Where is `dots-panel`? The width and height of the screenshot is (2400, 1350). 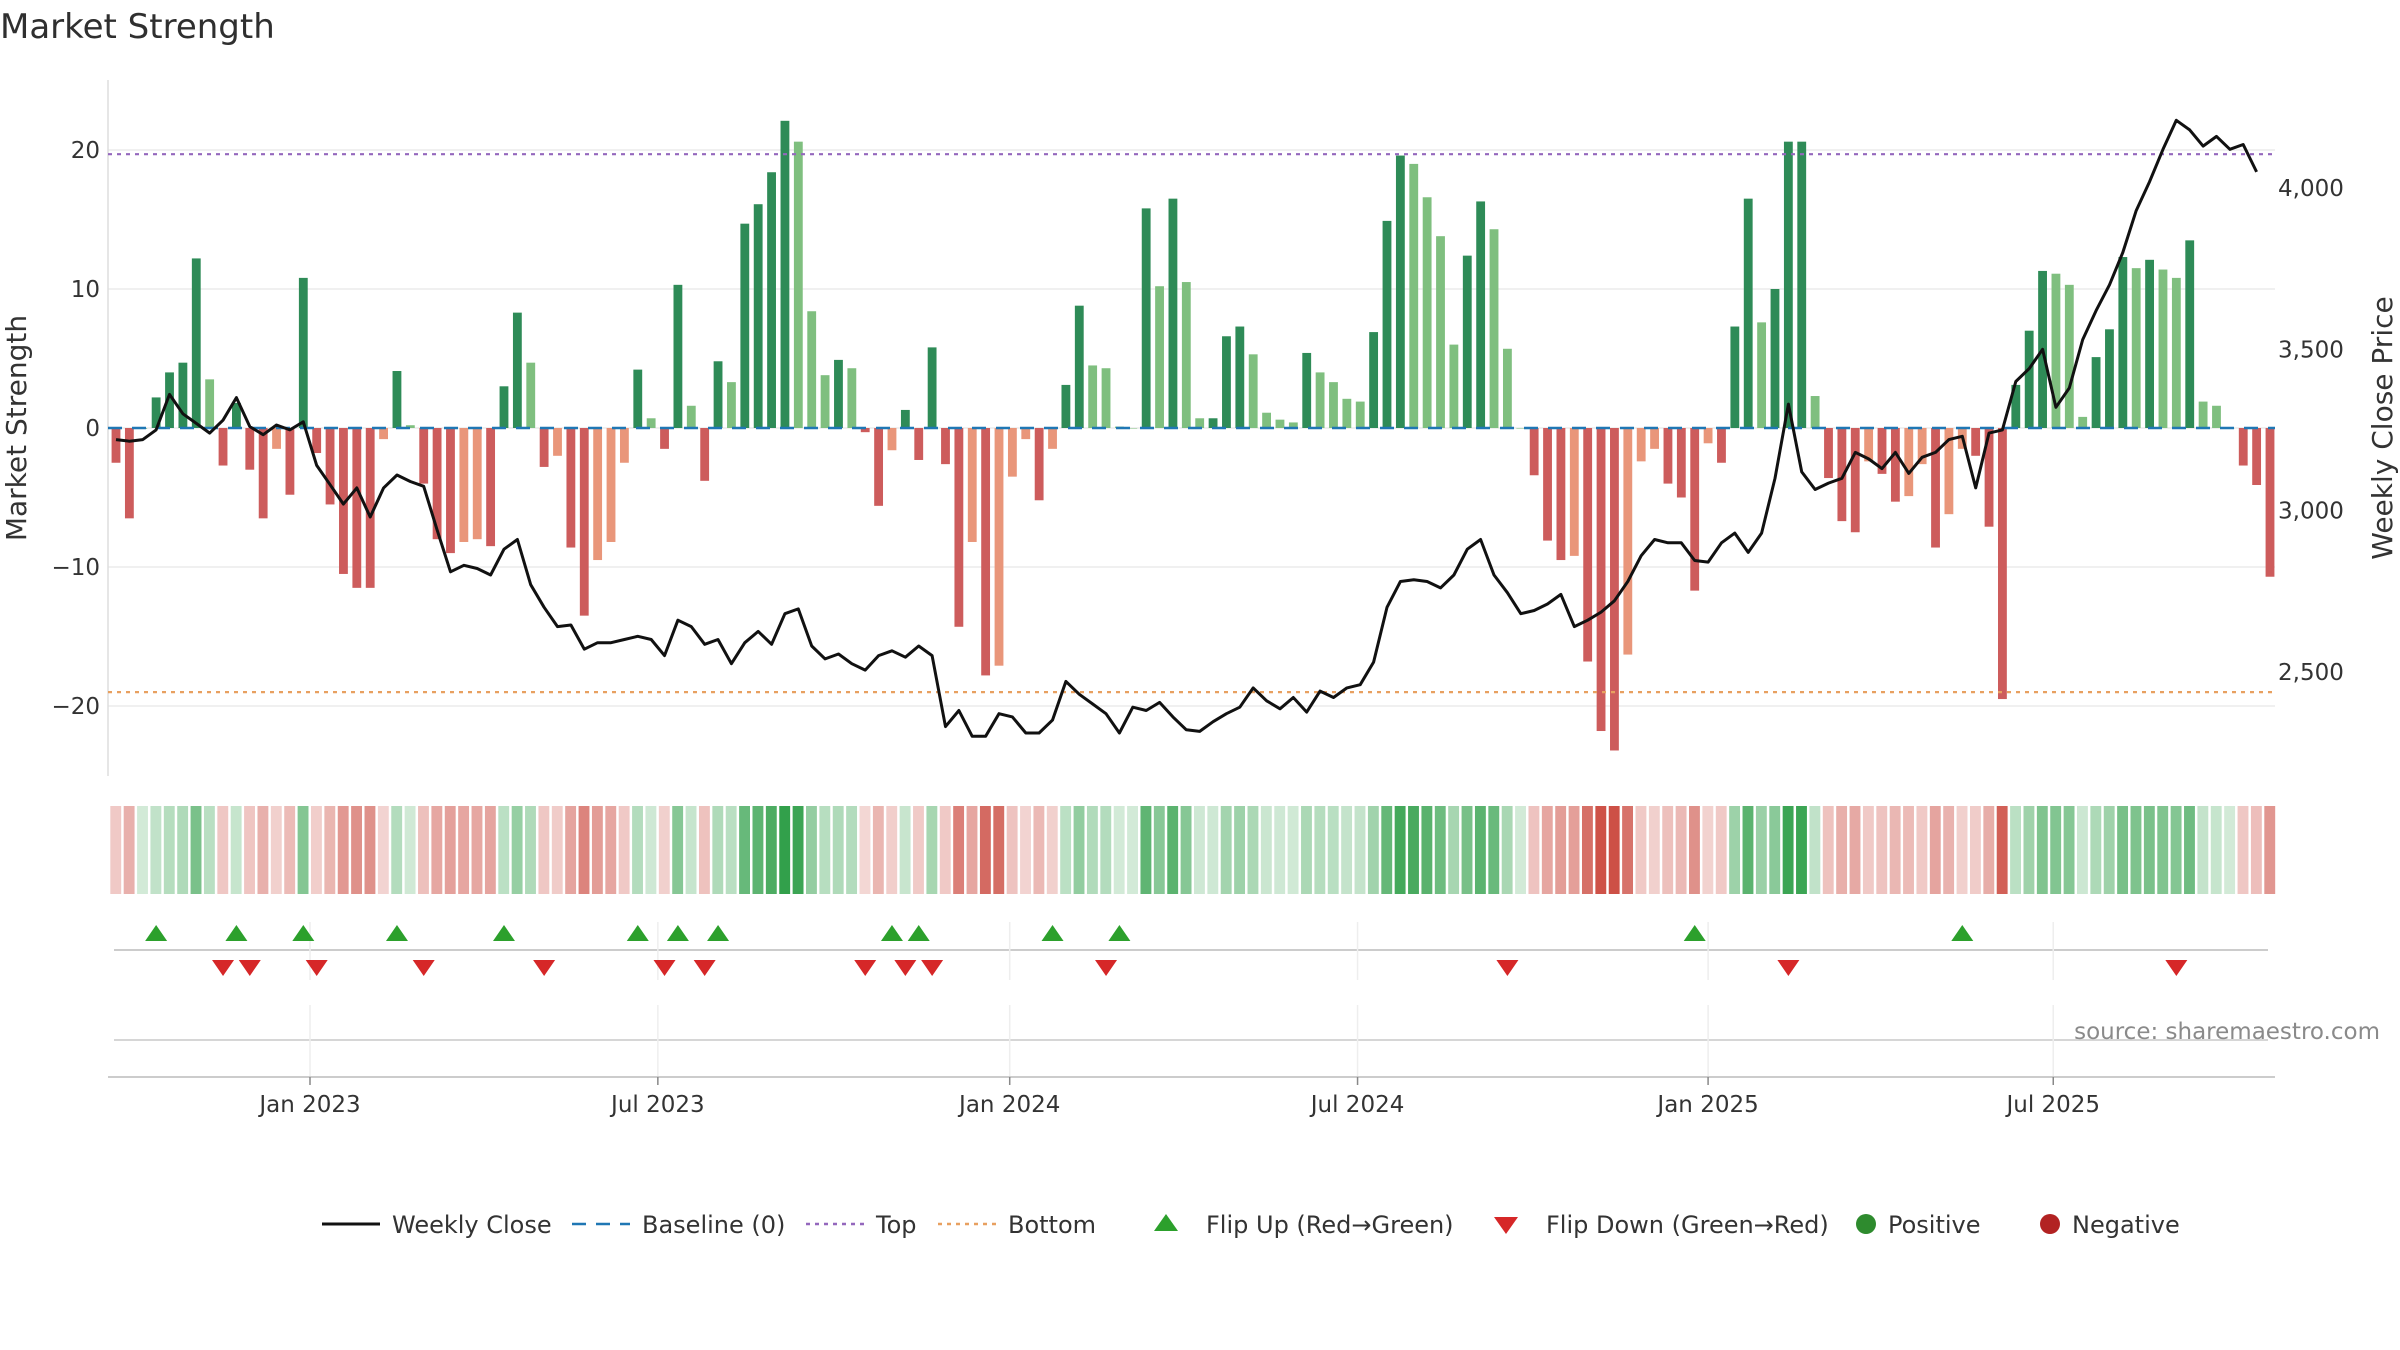 dots-panel is located at coordinates (1191, 1041).